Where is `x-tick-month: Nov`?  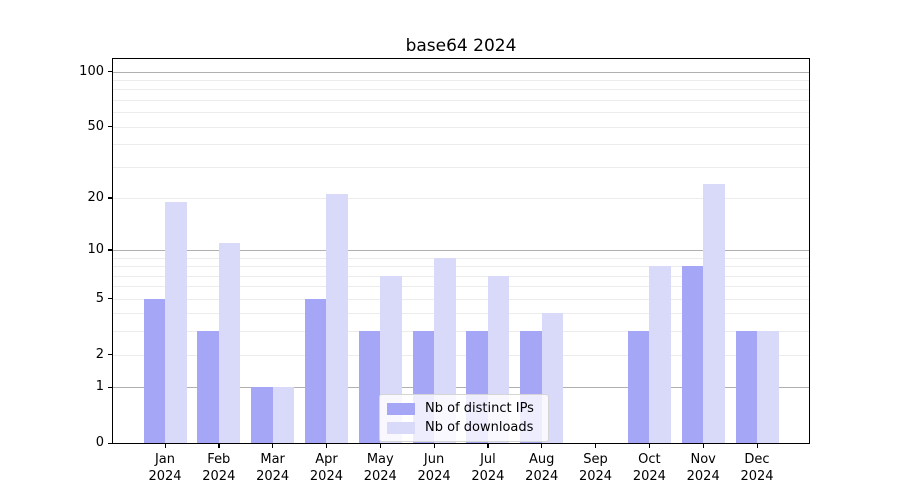
x-tick-month: Nov is located at coordinates (703, 459).